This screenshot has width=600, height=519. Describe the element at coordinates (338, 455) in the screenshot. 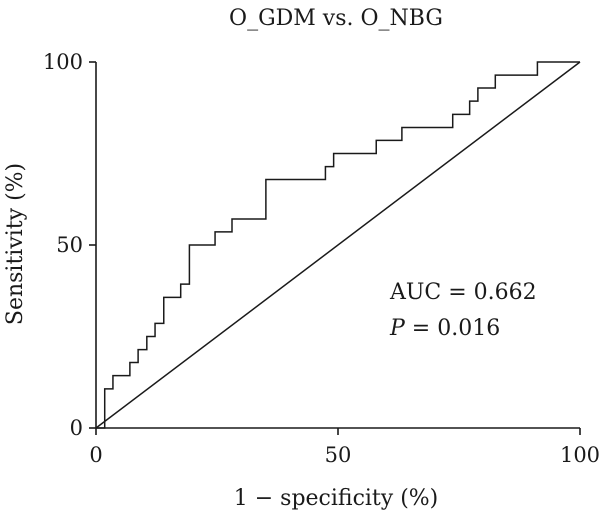

I see `x-tick-label: 50` at that location.